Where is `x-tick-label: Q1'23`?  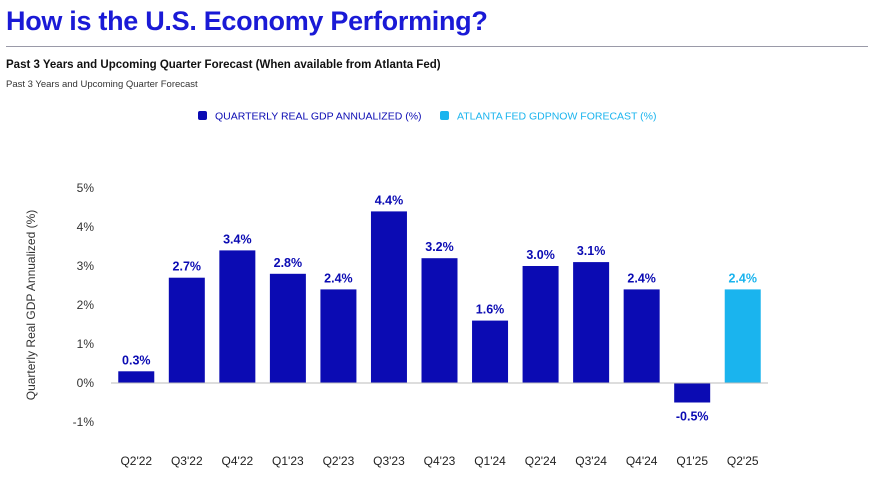
x-tick-label: Q1'23 is located at coordinates (288, 461).